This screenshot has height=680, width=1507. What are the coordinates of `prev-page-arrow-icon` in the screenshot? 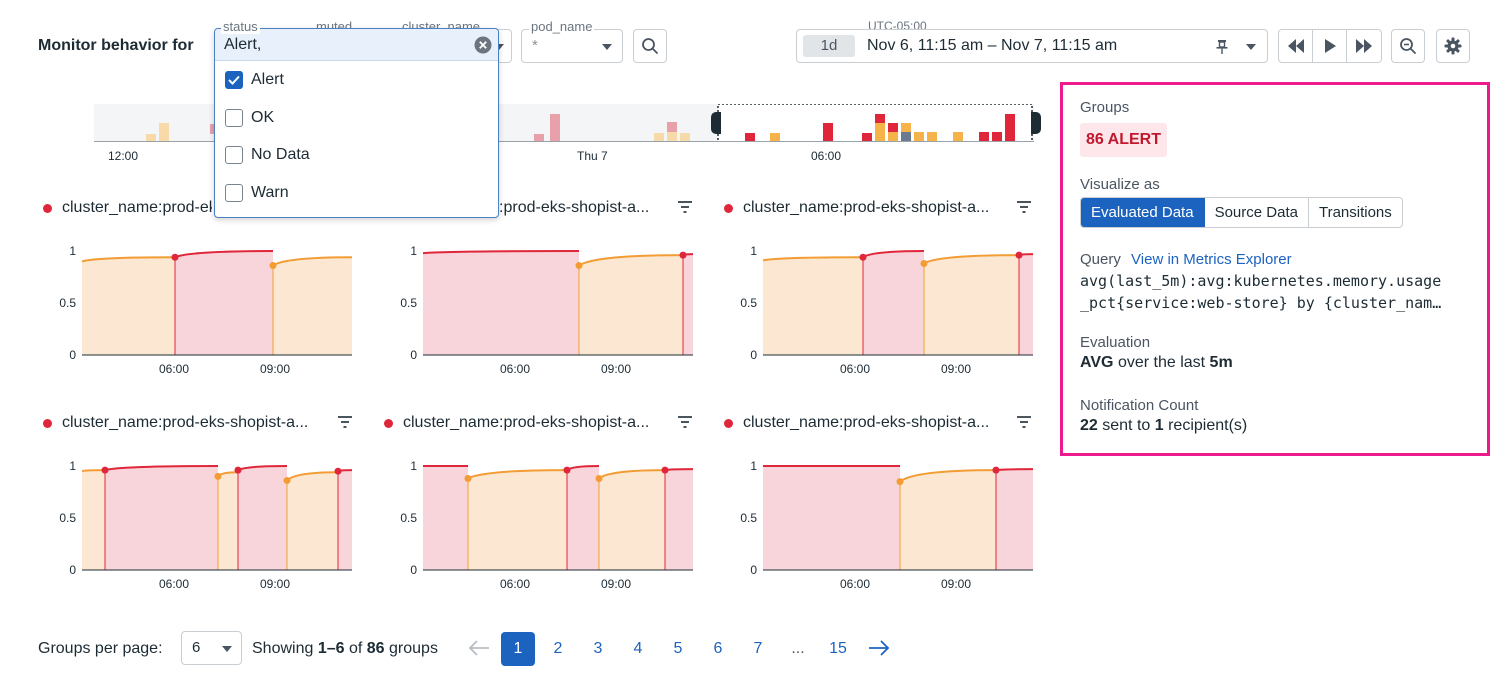 It's located at (479, 648).